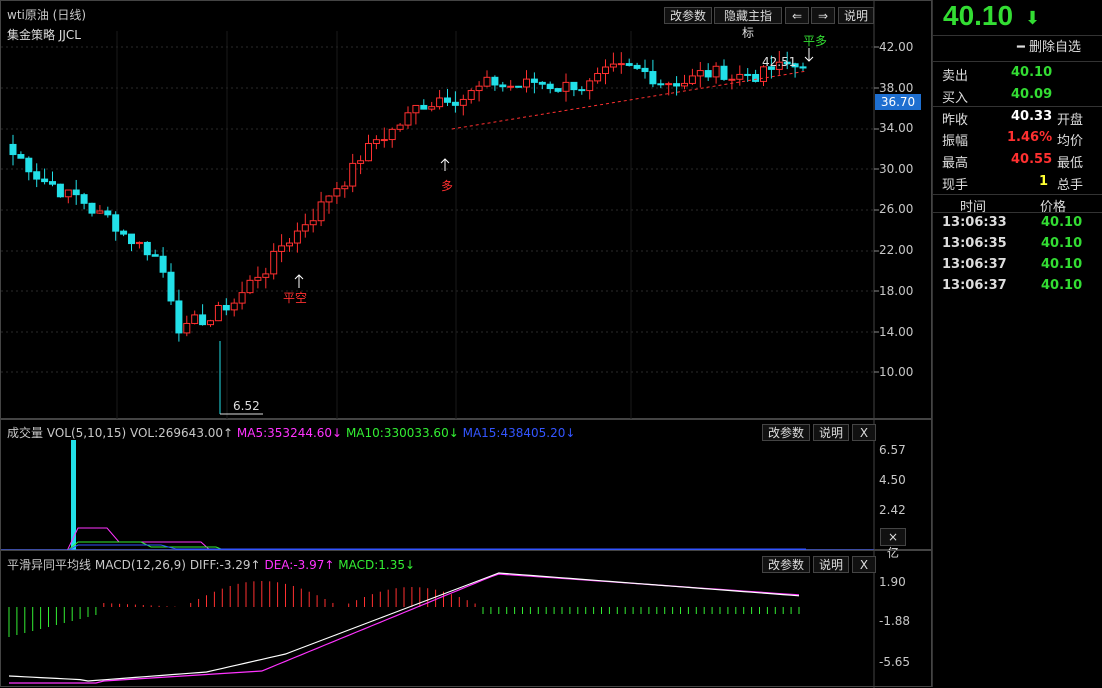 The height and width of the screenshot is (688, 1102). I want to click on quote-row-buy: 买入 40.09, so click(997, 96).